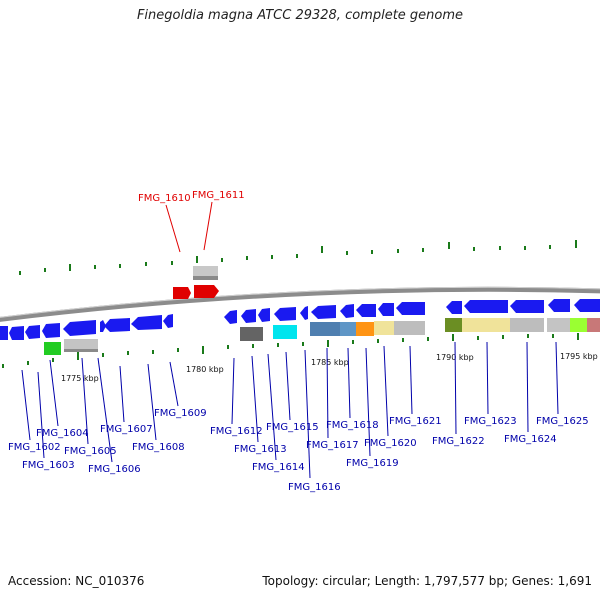 The width and height of the screenshot is (600, 600). I want to click on scale-label-1795: 1795 kbp, so click(579, 356).